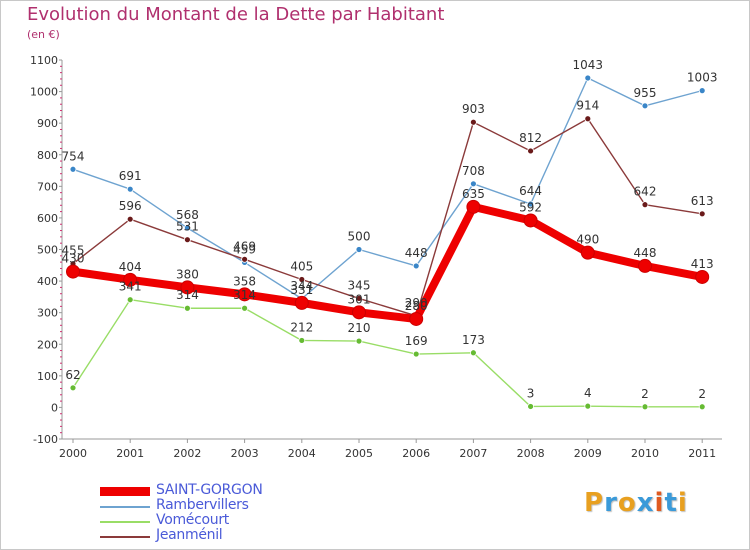 The width and height of the screenshot is (750, 550). Describe the element at coordinates (73, 156) in the screenshot. I see `data-label: 754` at that location.